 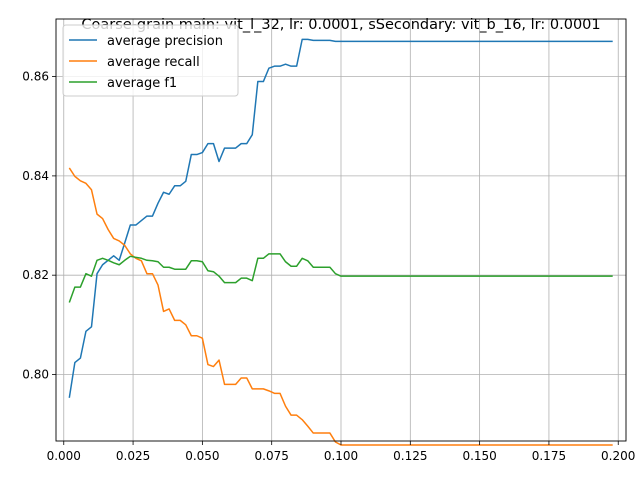 What do you see at coordinates (272, 456) in the screenshot?
I see `x-tick-label: 0.075` at bounding box center [272, 456].